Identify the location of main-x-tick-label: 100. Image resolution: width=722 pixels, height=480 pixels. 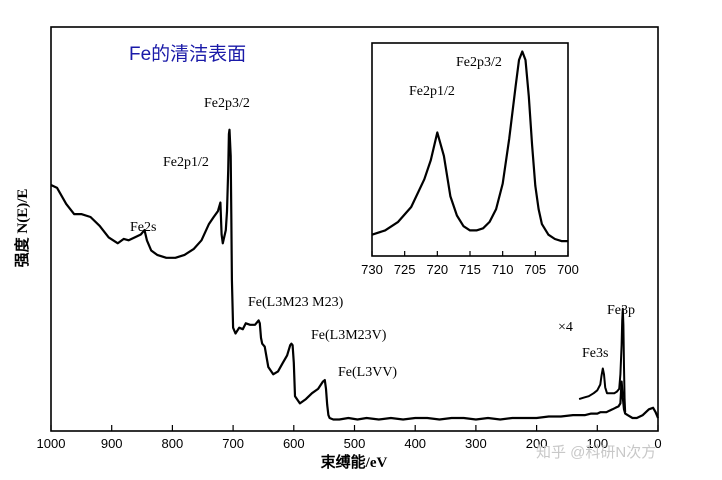
(597, 443).